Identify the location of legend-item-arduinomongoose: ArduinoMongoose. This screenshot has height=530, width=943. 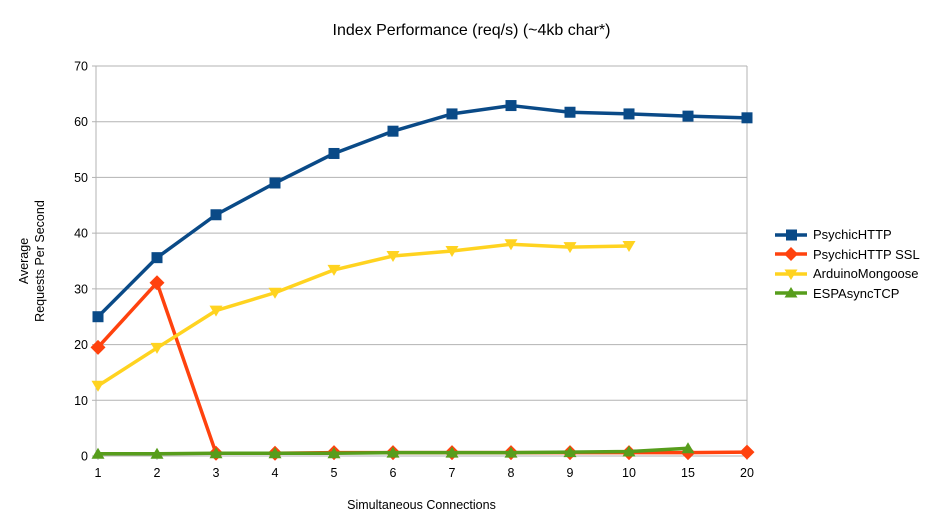
(847, 274).